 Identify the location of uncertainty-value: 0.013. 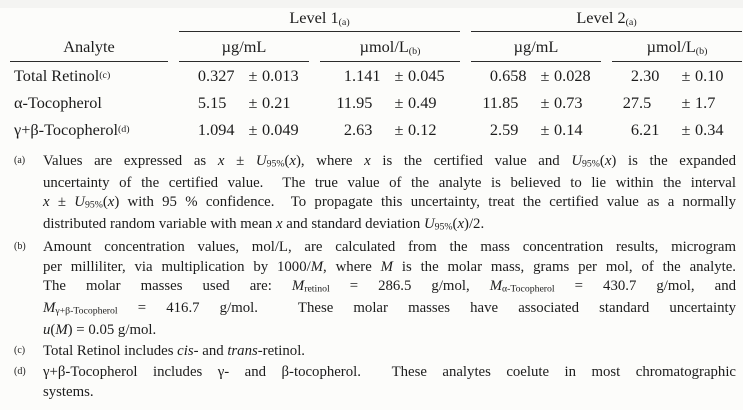
(280, 75).